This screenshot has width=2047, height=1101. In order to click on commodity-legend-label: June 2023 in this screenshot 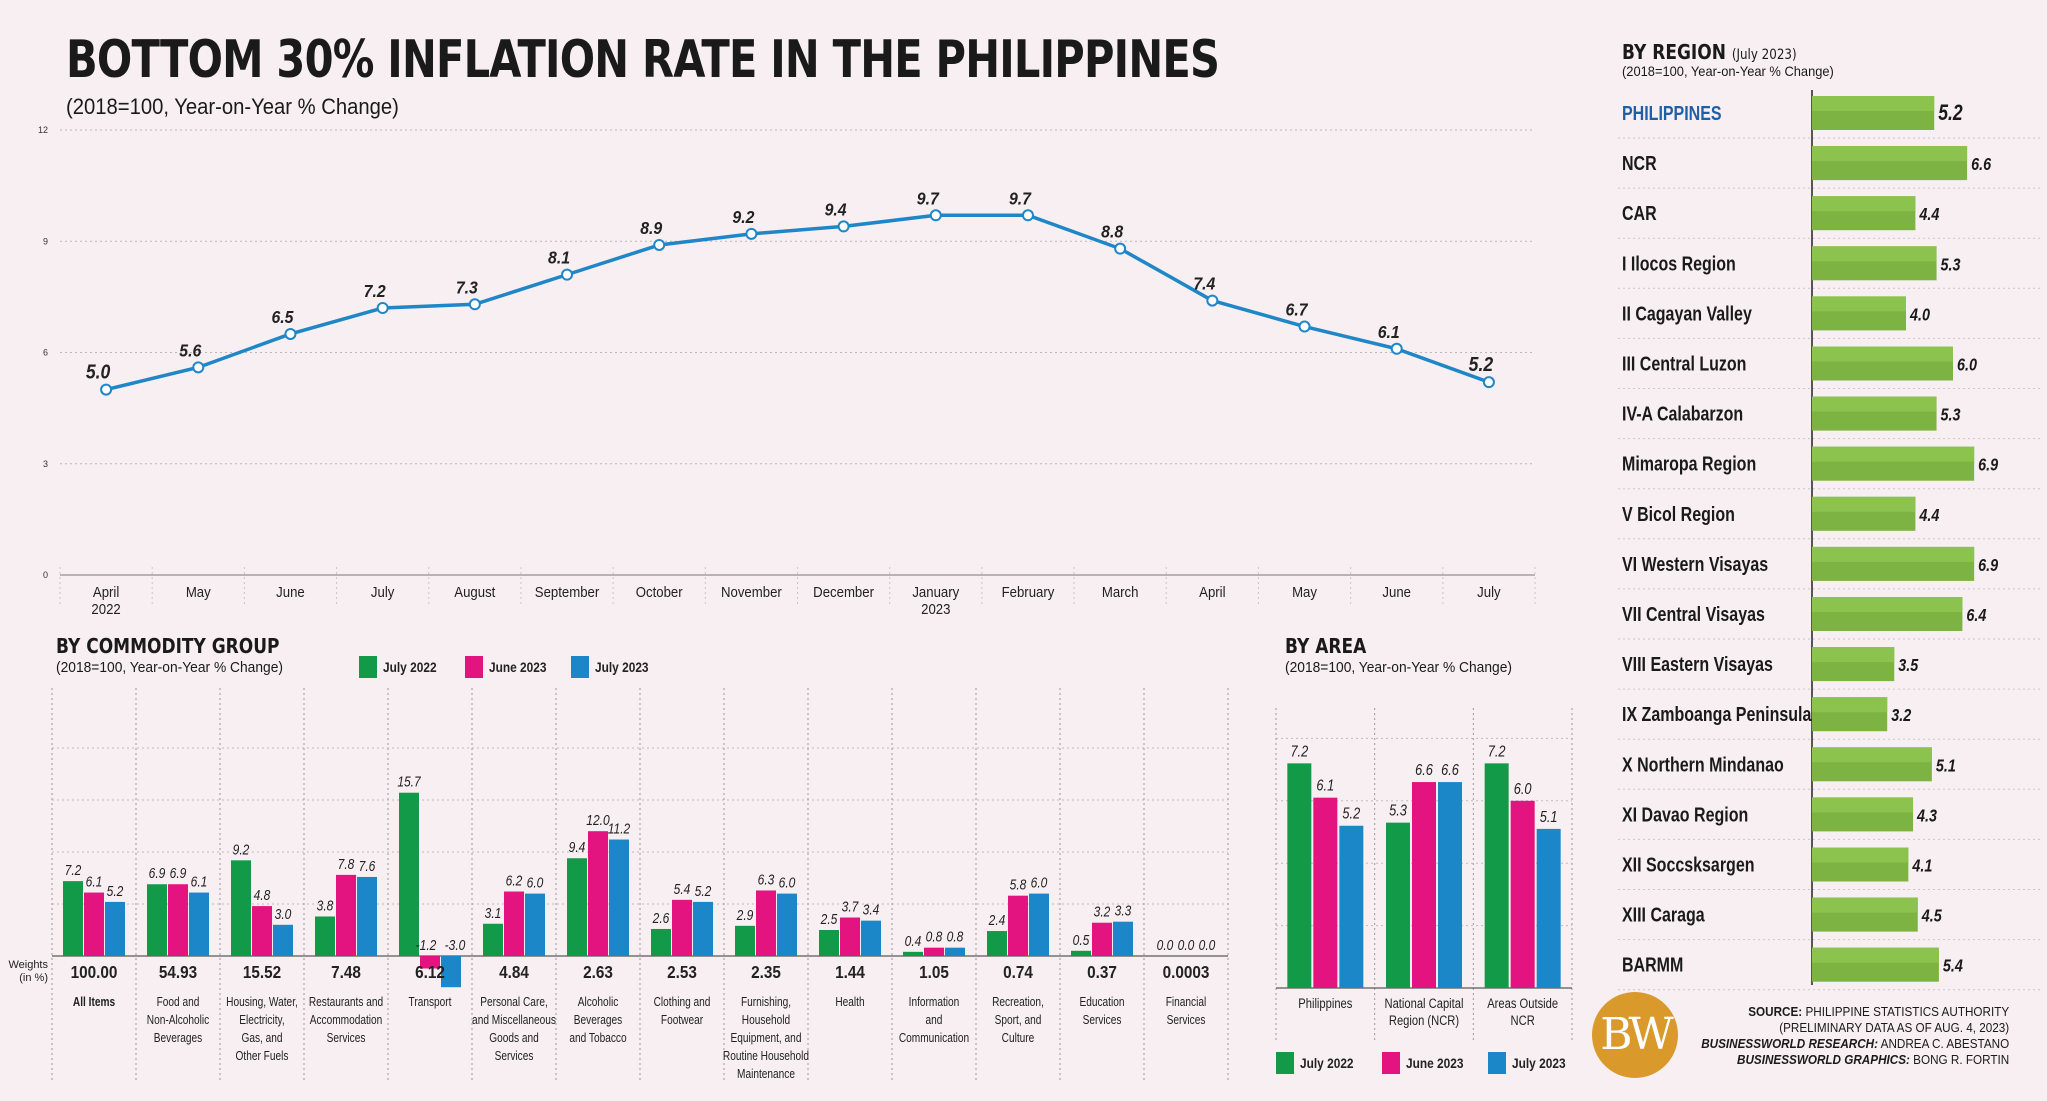, I will do `click(518, 667)`.